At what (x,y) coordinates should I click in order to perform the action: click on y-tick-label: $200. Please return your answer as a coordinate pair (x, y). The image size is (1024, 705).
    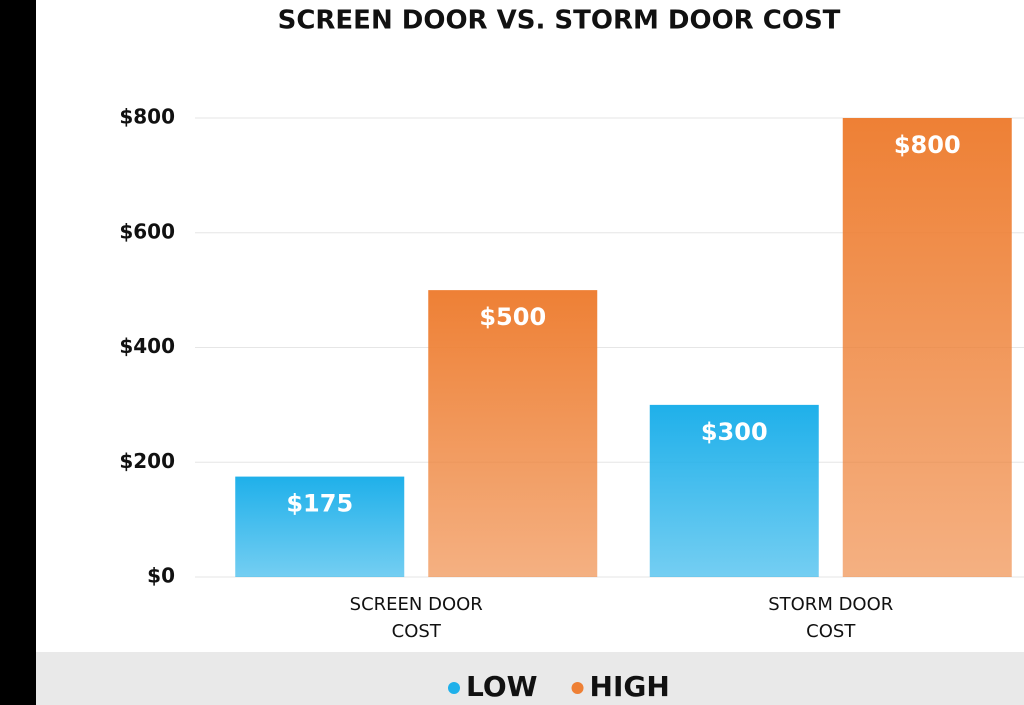
    Looking at the image, I should click on (147, 461).